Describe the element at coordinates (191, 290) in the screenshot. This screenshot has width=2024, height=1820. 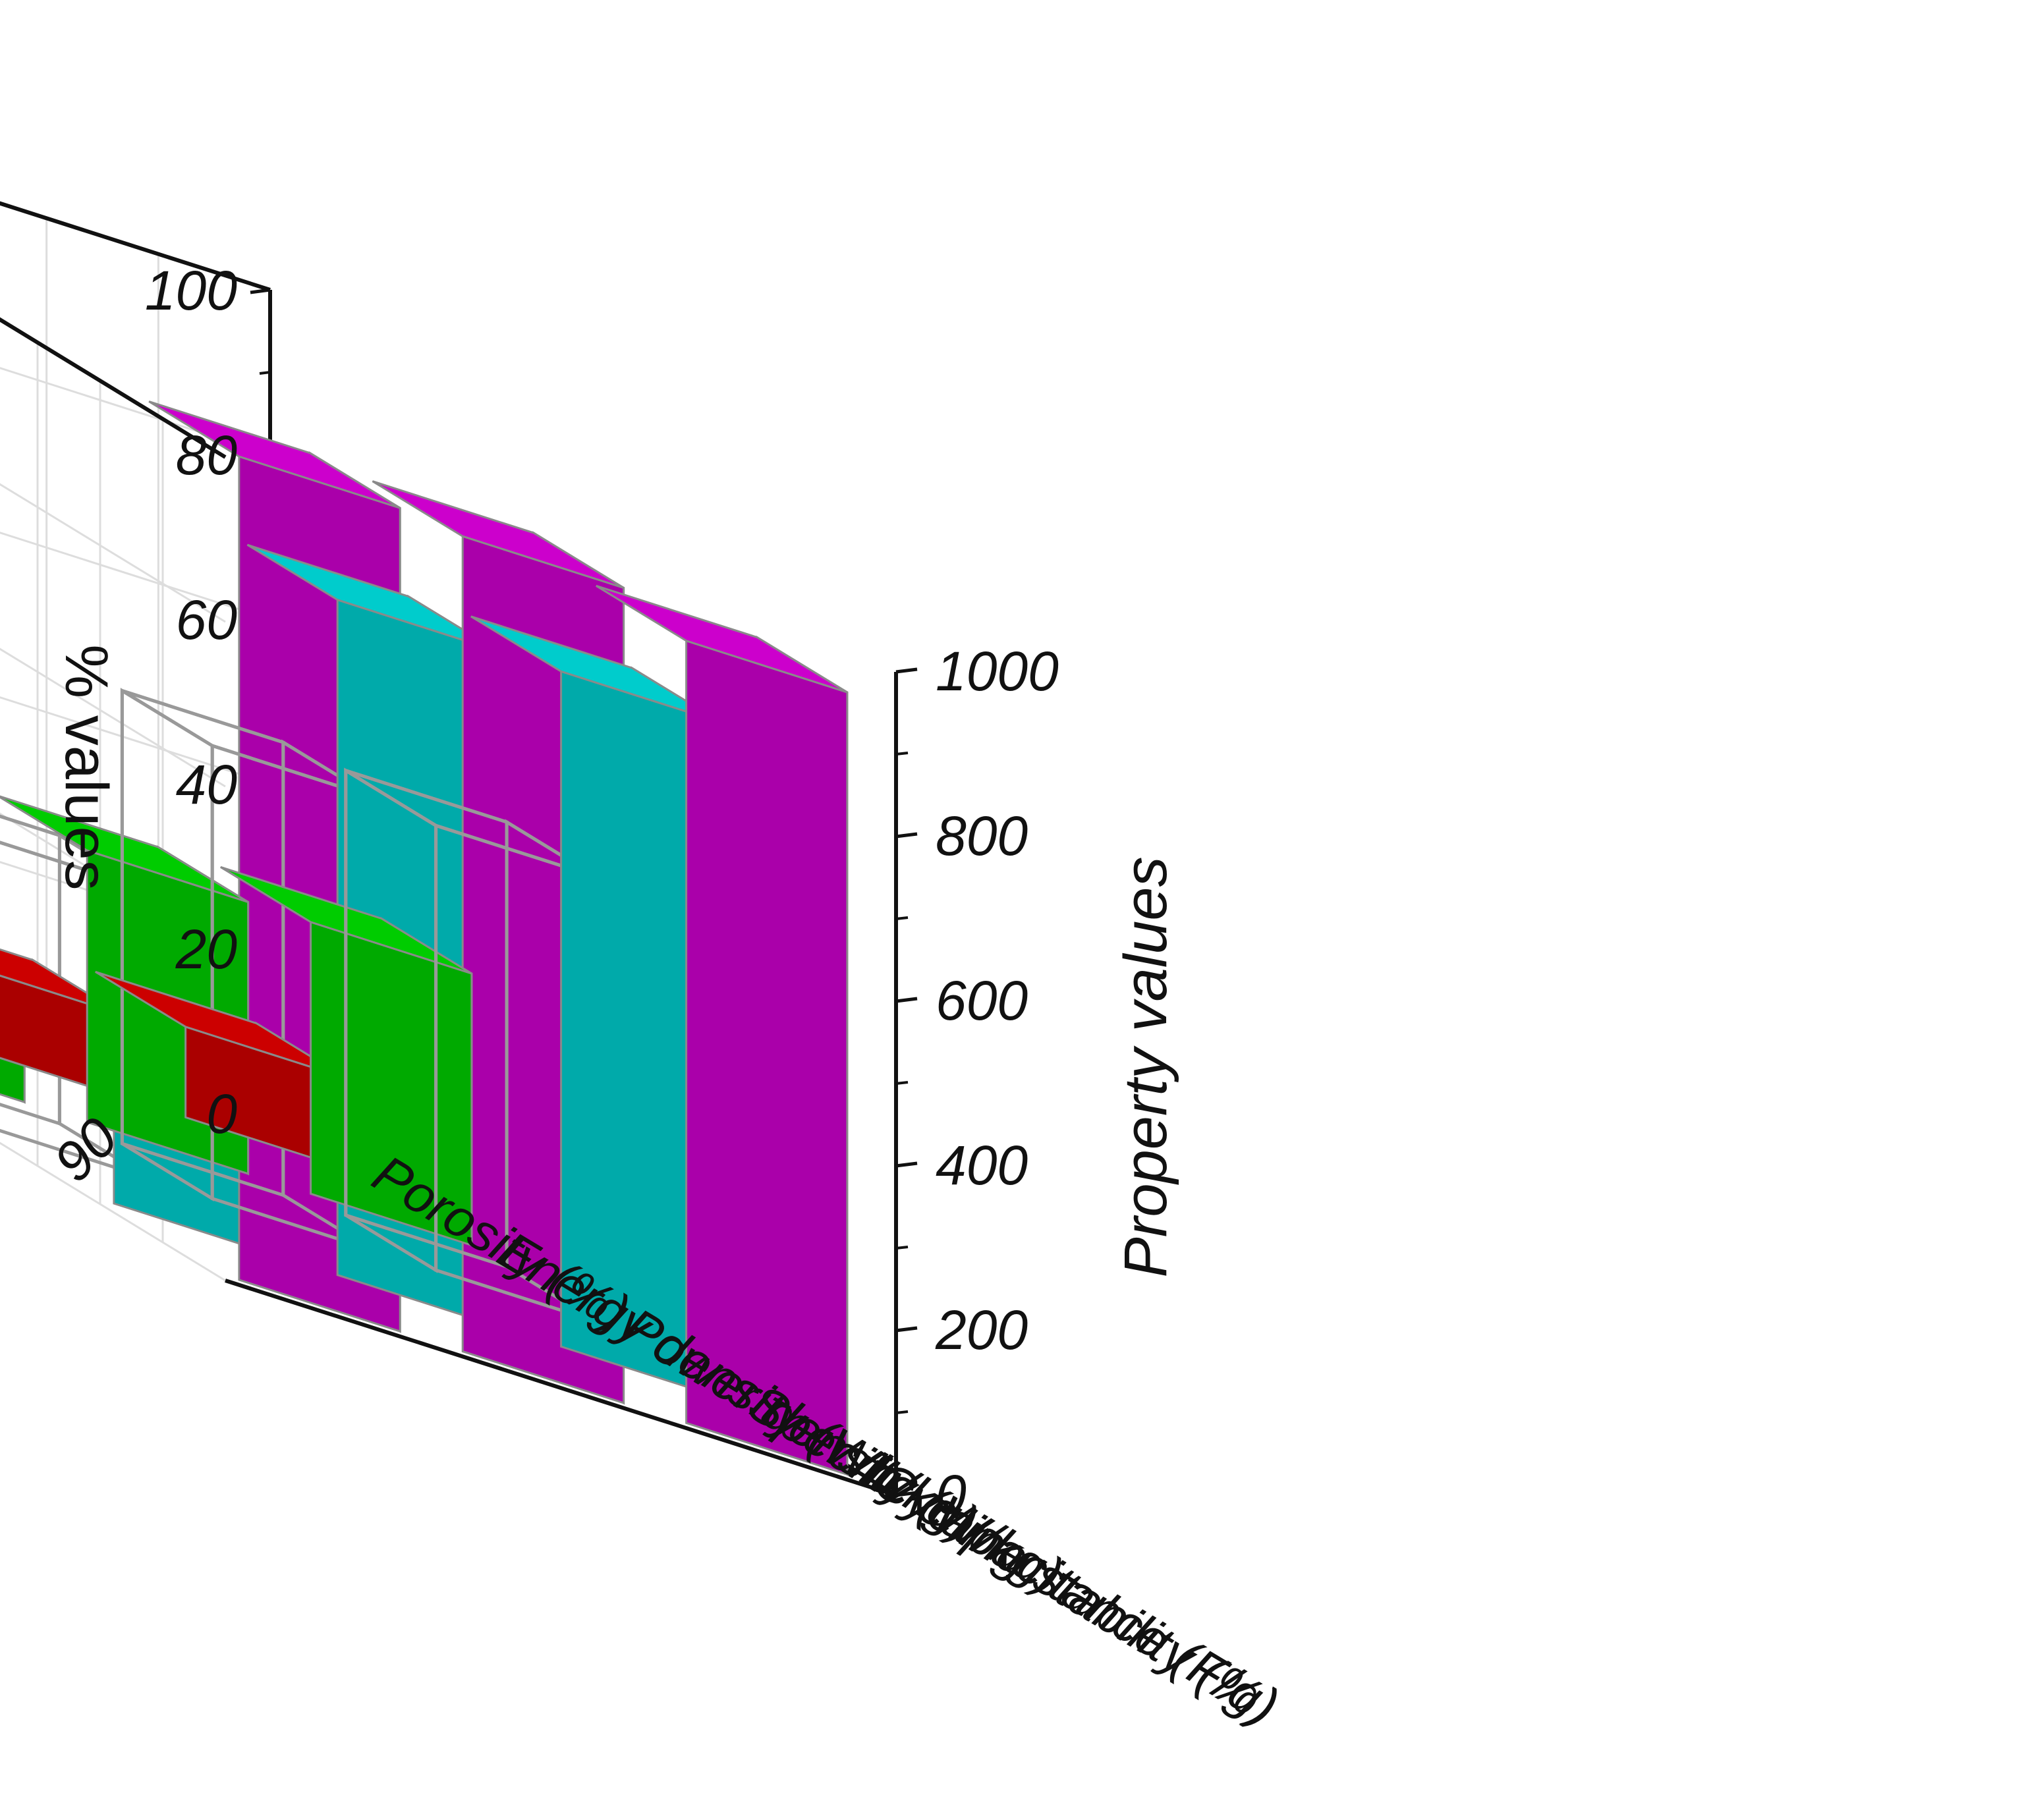
I see `left-z-tick-label: 100` at that location.